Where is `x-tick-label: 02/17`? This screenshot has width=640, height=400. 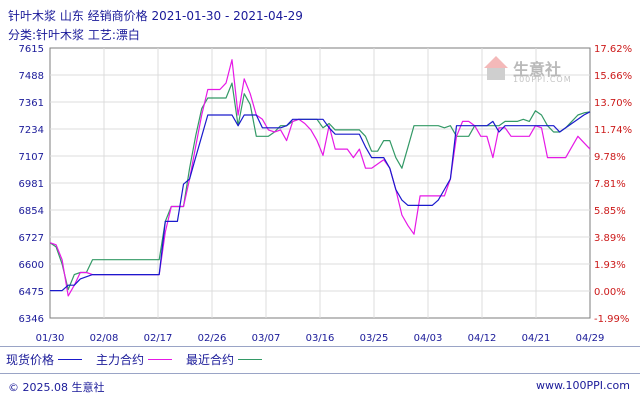 x-tick-label: 02/17 is located at coordinates (158, 338).